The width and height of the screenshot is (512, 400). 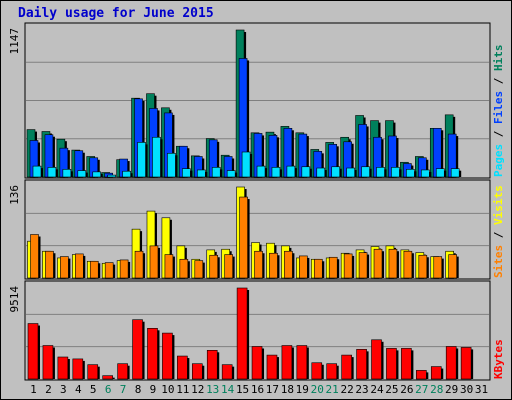 I want to click on x-tick-label: 15, so click(x=242, y=389).